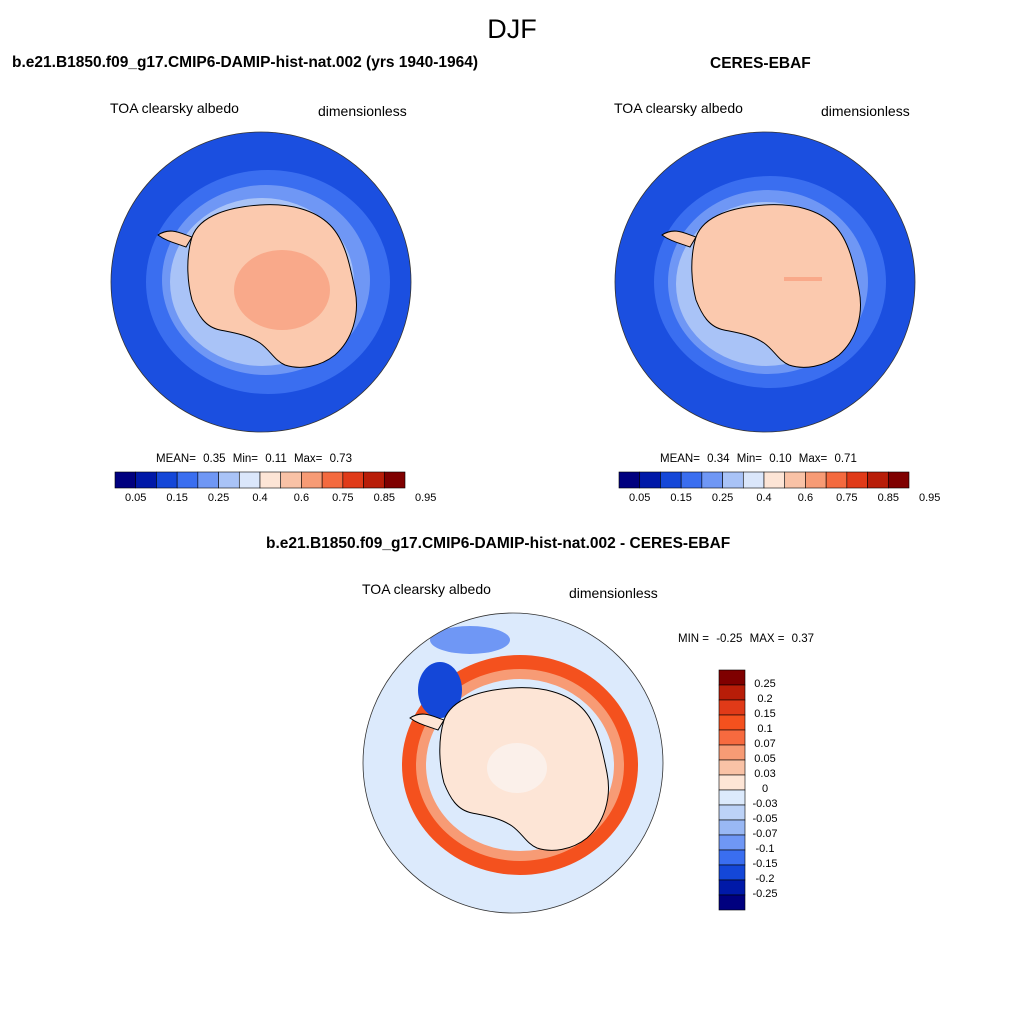 This screenshot has width=1024, height=1024. What do you see at coordinates (384, 498) in the screenshot?
I see `left-colorbar-tick-label: 0.85` at bounding box center [384, 498].